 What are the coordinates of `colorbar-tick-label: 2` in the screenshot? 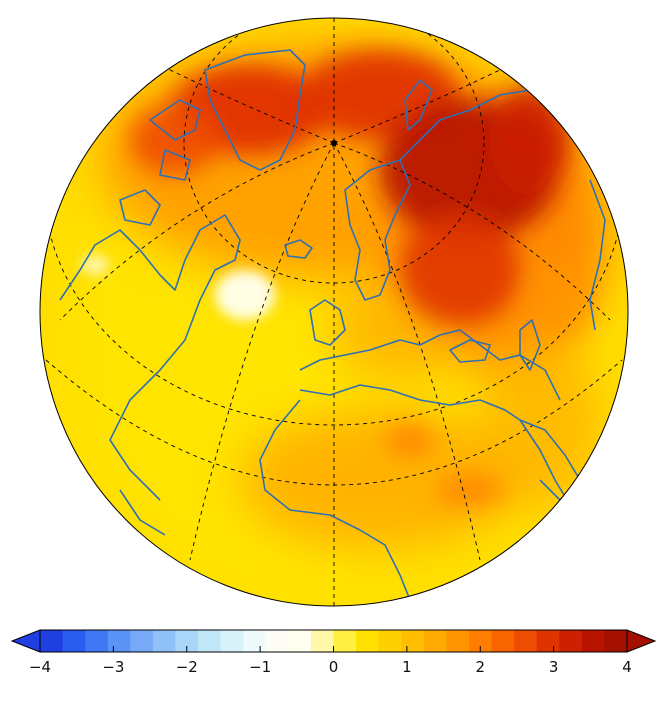 It's located at (480, 667).